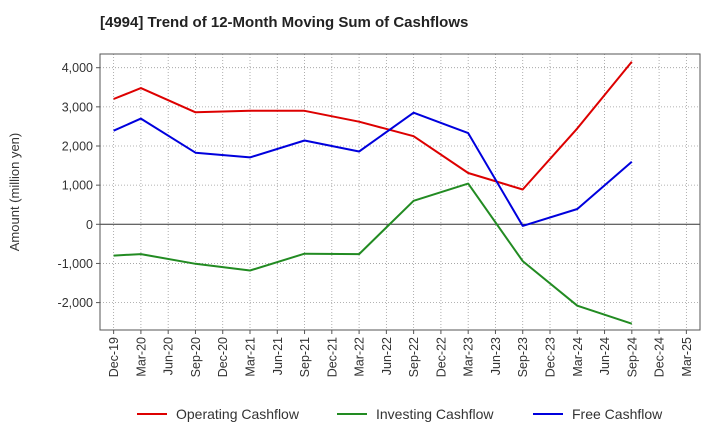 This screenshot has height=440, width=720. What do you see at coordinates (14, 192) in the screenshot?
I see `y-axis-label: Amount (million yen)` at bounding box center [14, 192].